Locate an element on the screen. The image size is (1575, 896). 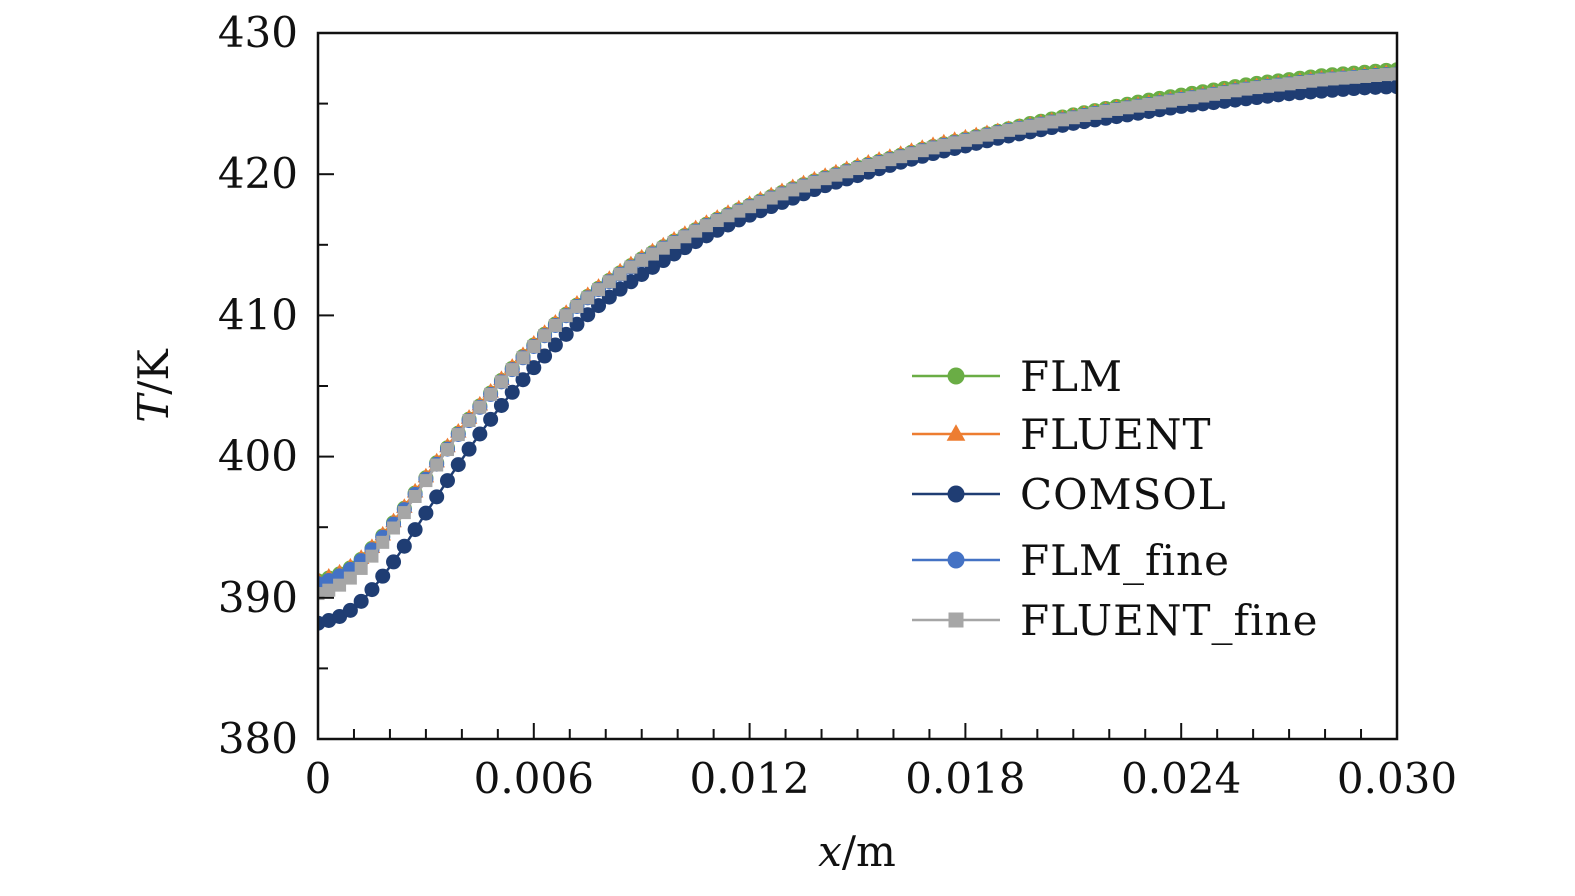
y-axis-unit: K is located at coordinates (153, 364).